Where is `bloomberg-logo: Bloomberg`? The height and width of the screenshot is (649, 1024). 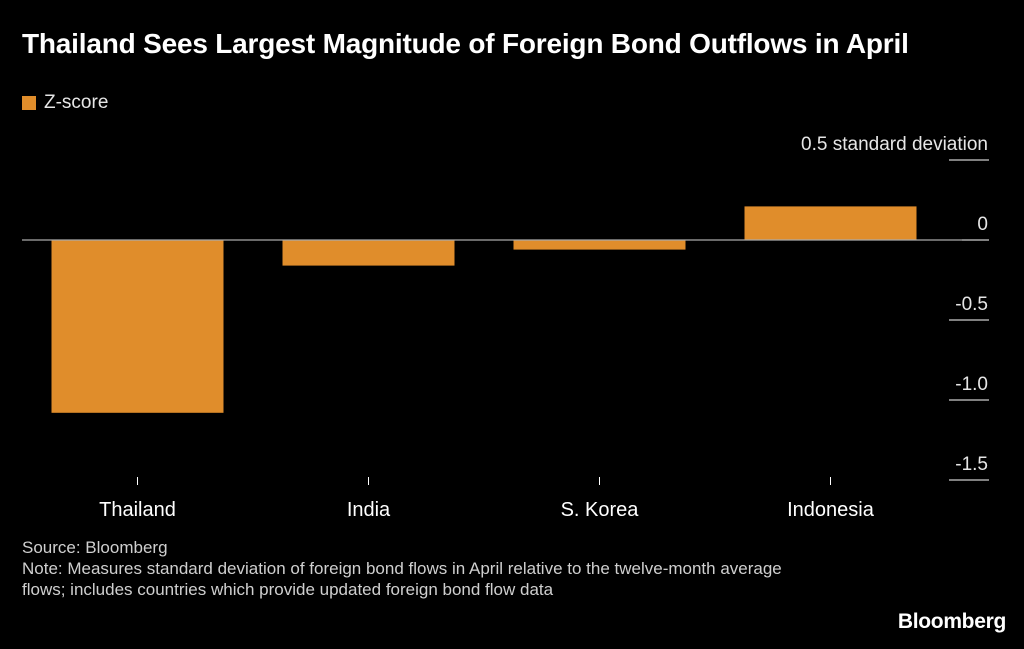
bloomberg-logo: Bloomberg is located at coordinates (951, 621).